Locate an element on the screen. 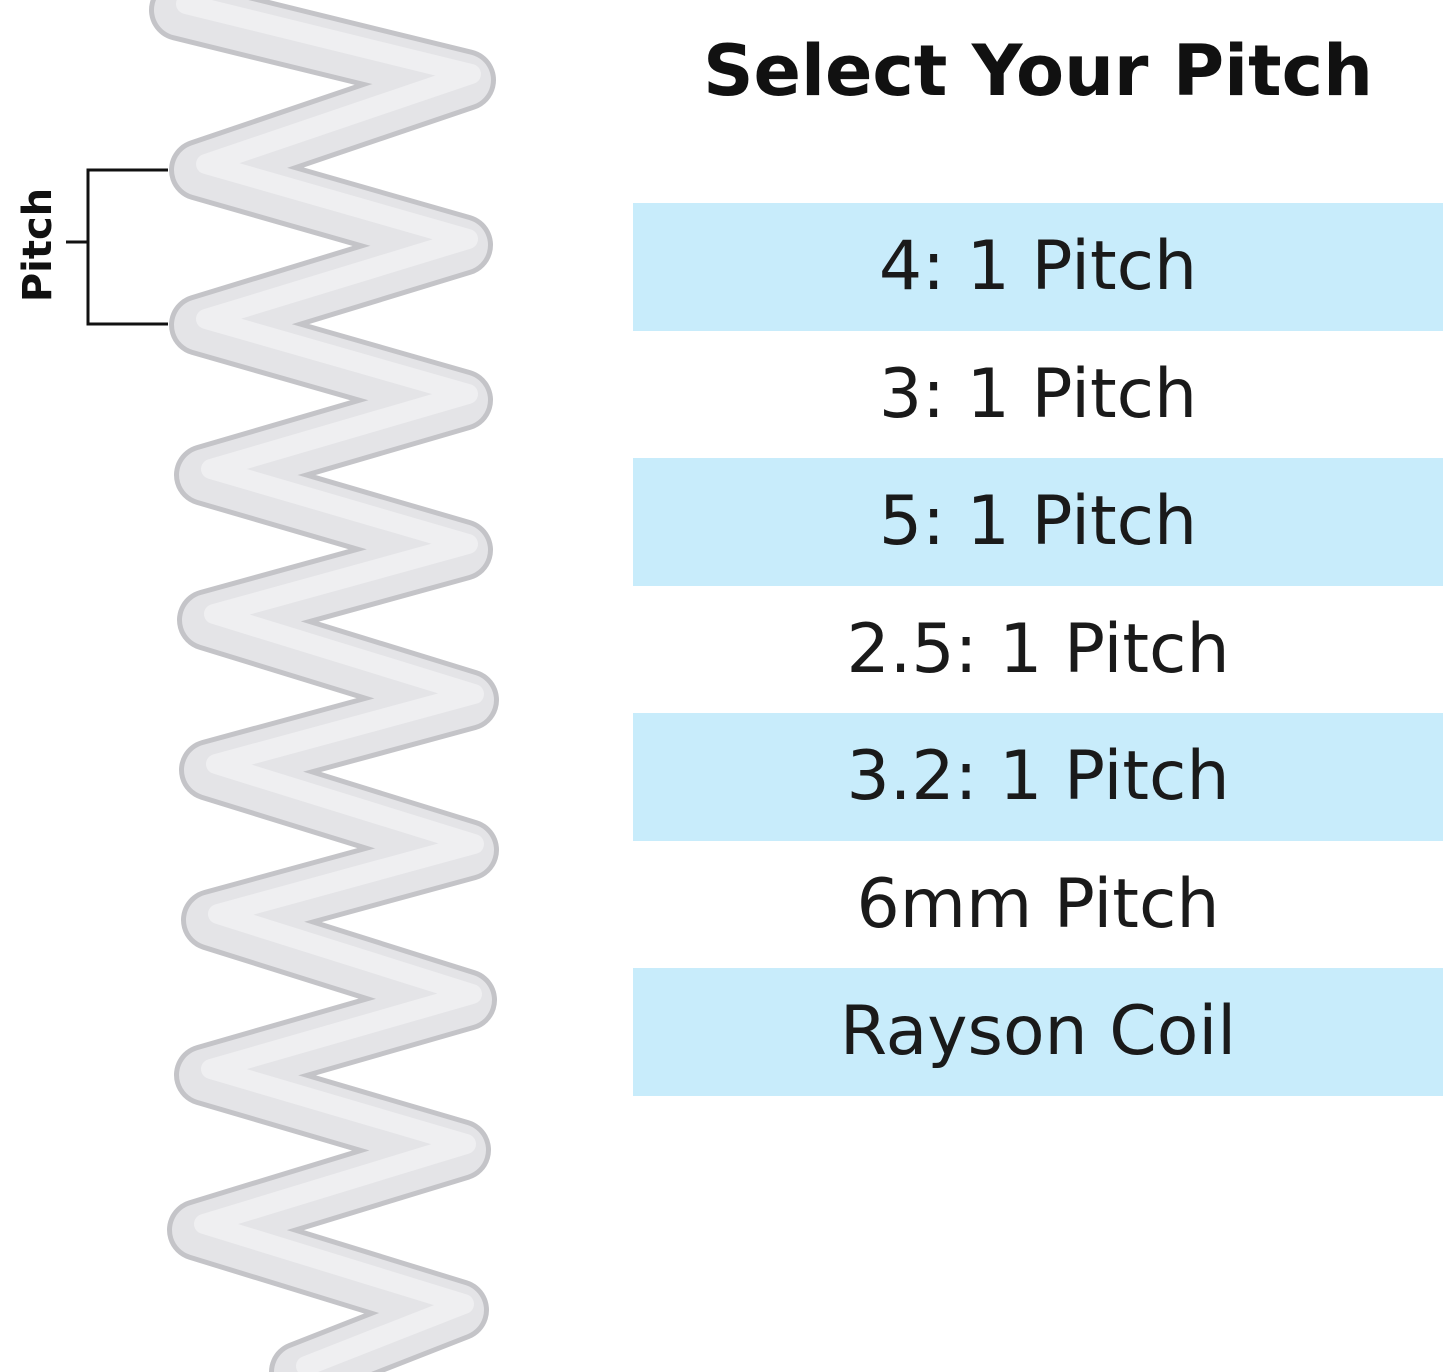 This screenshot has height=1372, width=1445. pitch-bracket is located at coordinates (117, 247).